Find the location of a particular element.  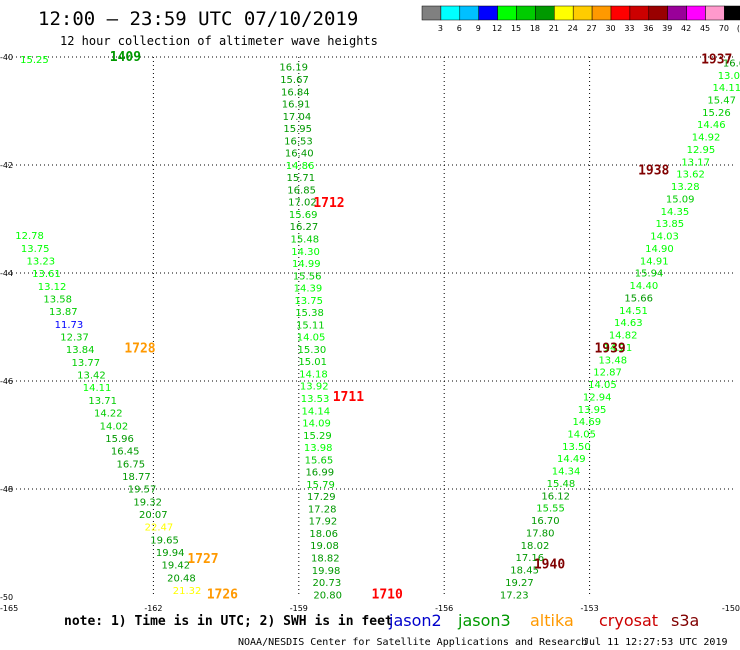

wave-height-value: 15.96 is located at coordinates (119, 439).